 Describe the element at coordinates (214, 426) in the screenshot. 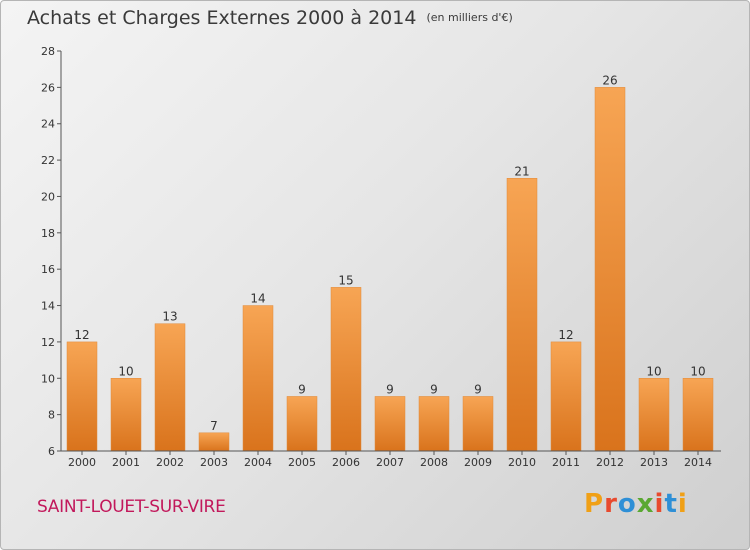

I see `data-label-2003: 7` at that location.